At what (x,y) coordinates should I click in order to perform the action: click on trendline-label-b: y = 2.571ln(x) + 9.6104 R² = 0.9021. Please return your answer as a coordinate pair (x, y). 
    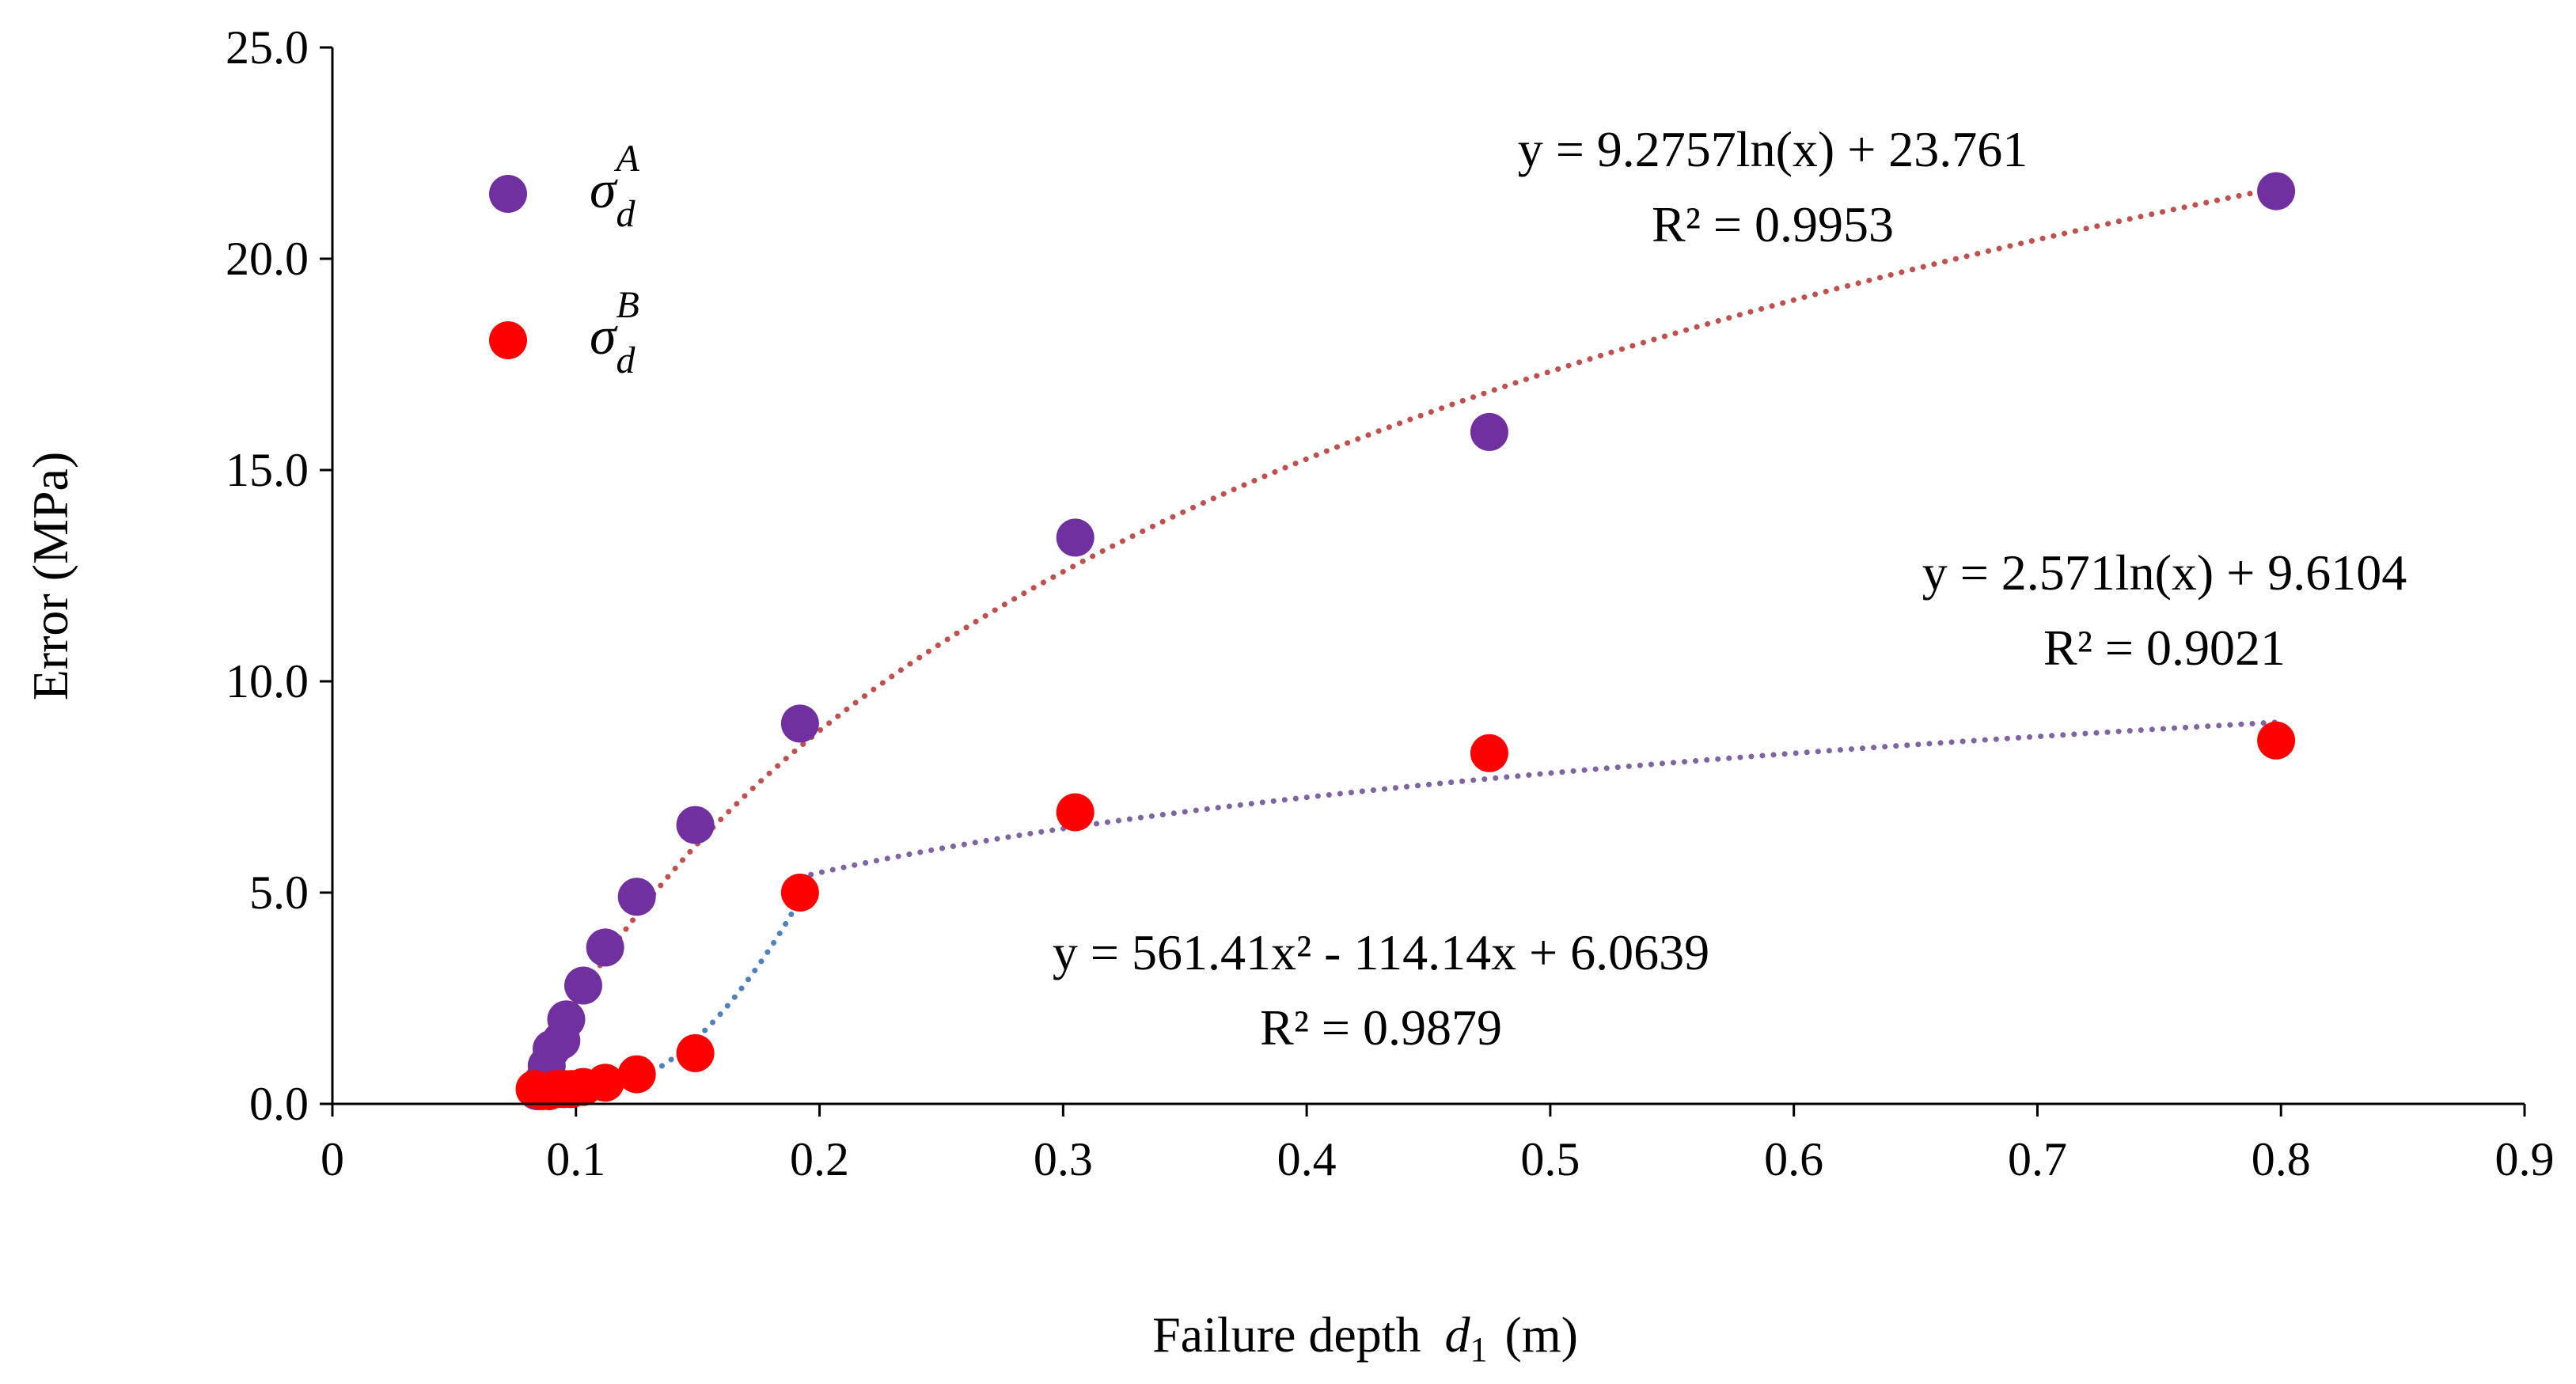
    Looking at the image, I should click on (2164, 610).